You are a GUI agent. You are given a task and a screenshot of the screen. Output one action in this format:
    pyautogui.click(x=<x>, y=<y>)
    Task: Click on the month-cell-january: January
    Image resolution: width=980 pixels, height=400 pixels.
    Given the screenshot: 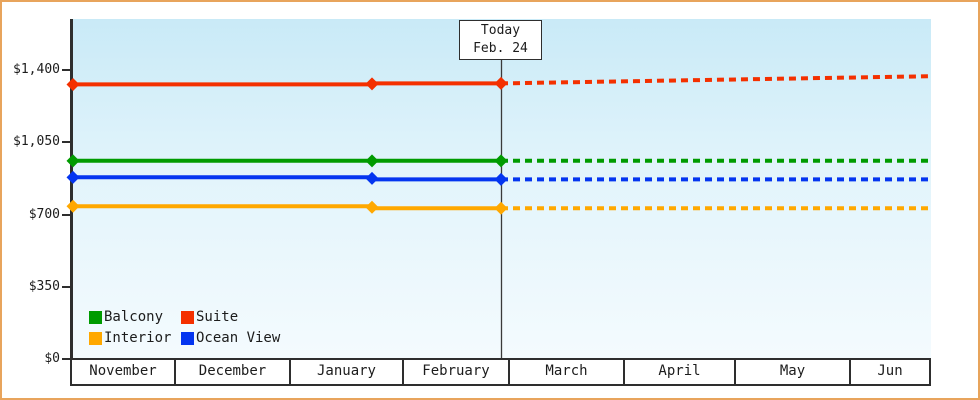 What is the action you would take?
    pyautogui.click(x=347, y=372)
    